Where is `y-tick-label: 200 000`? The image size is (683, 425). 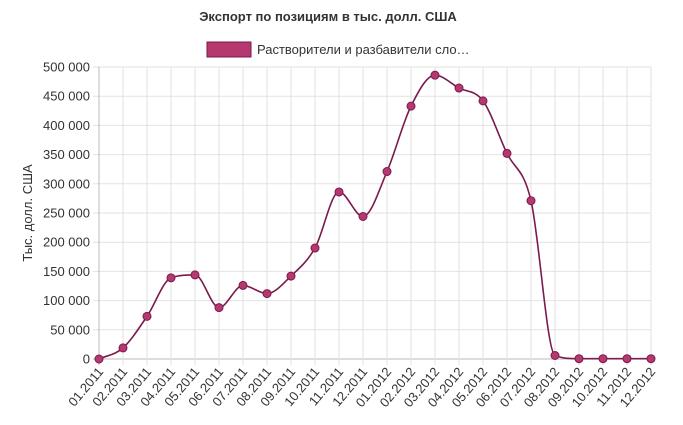 y-tick-label: 200 000 is located at coordinates (66, 242).